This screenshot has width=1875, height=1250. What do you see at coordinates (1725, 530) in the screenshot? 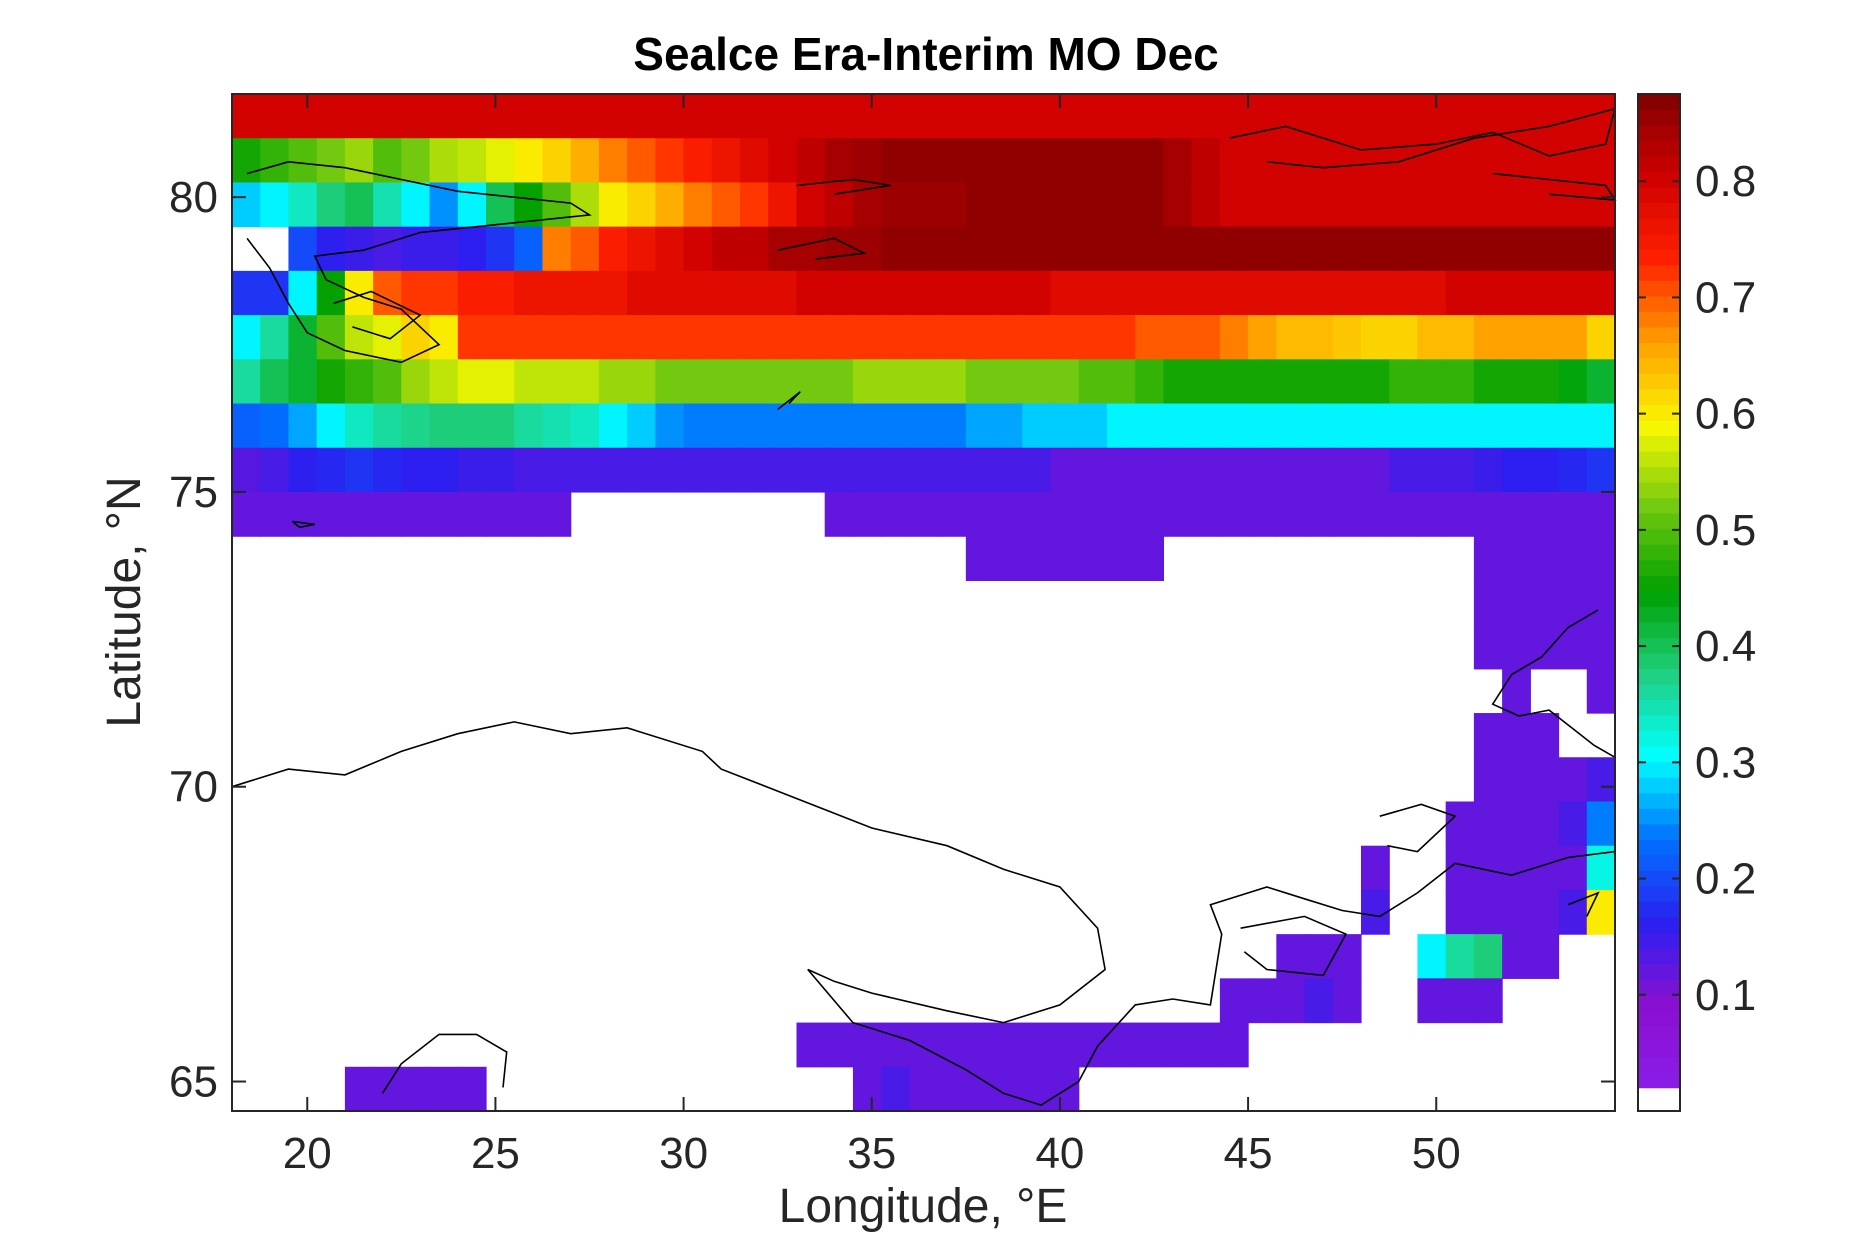
I see `colorbar-tick-label: 0.5` at bounding box center [1725, 530].